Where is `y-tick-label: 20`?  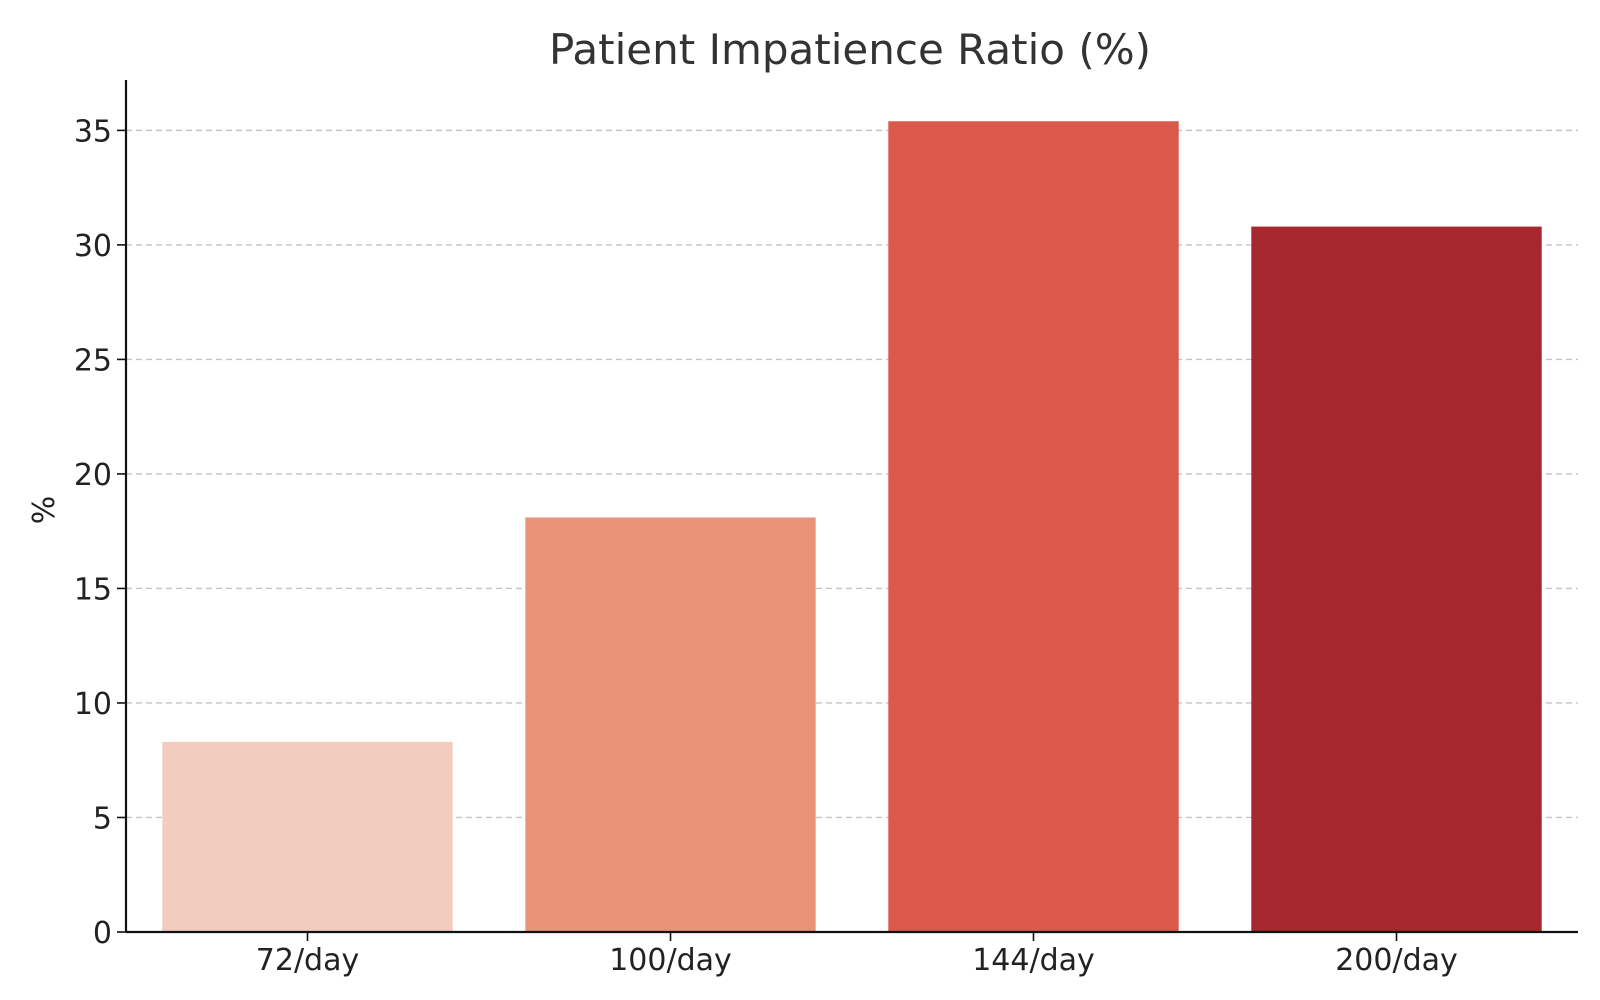
y-tick-label: 20 is located at coordinates (93, 475).